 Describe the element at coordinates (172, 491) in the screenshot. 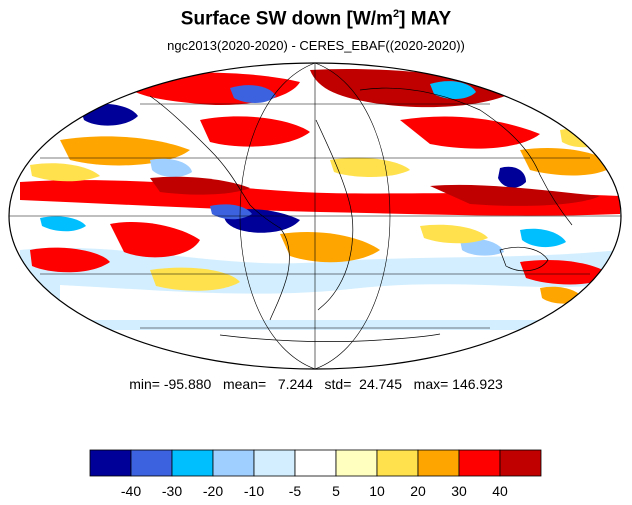

I see `colorbar-tick-label: -30` at that location.